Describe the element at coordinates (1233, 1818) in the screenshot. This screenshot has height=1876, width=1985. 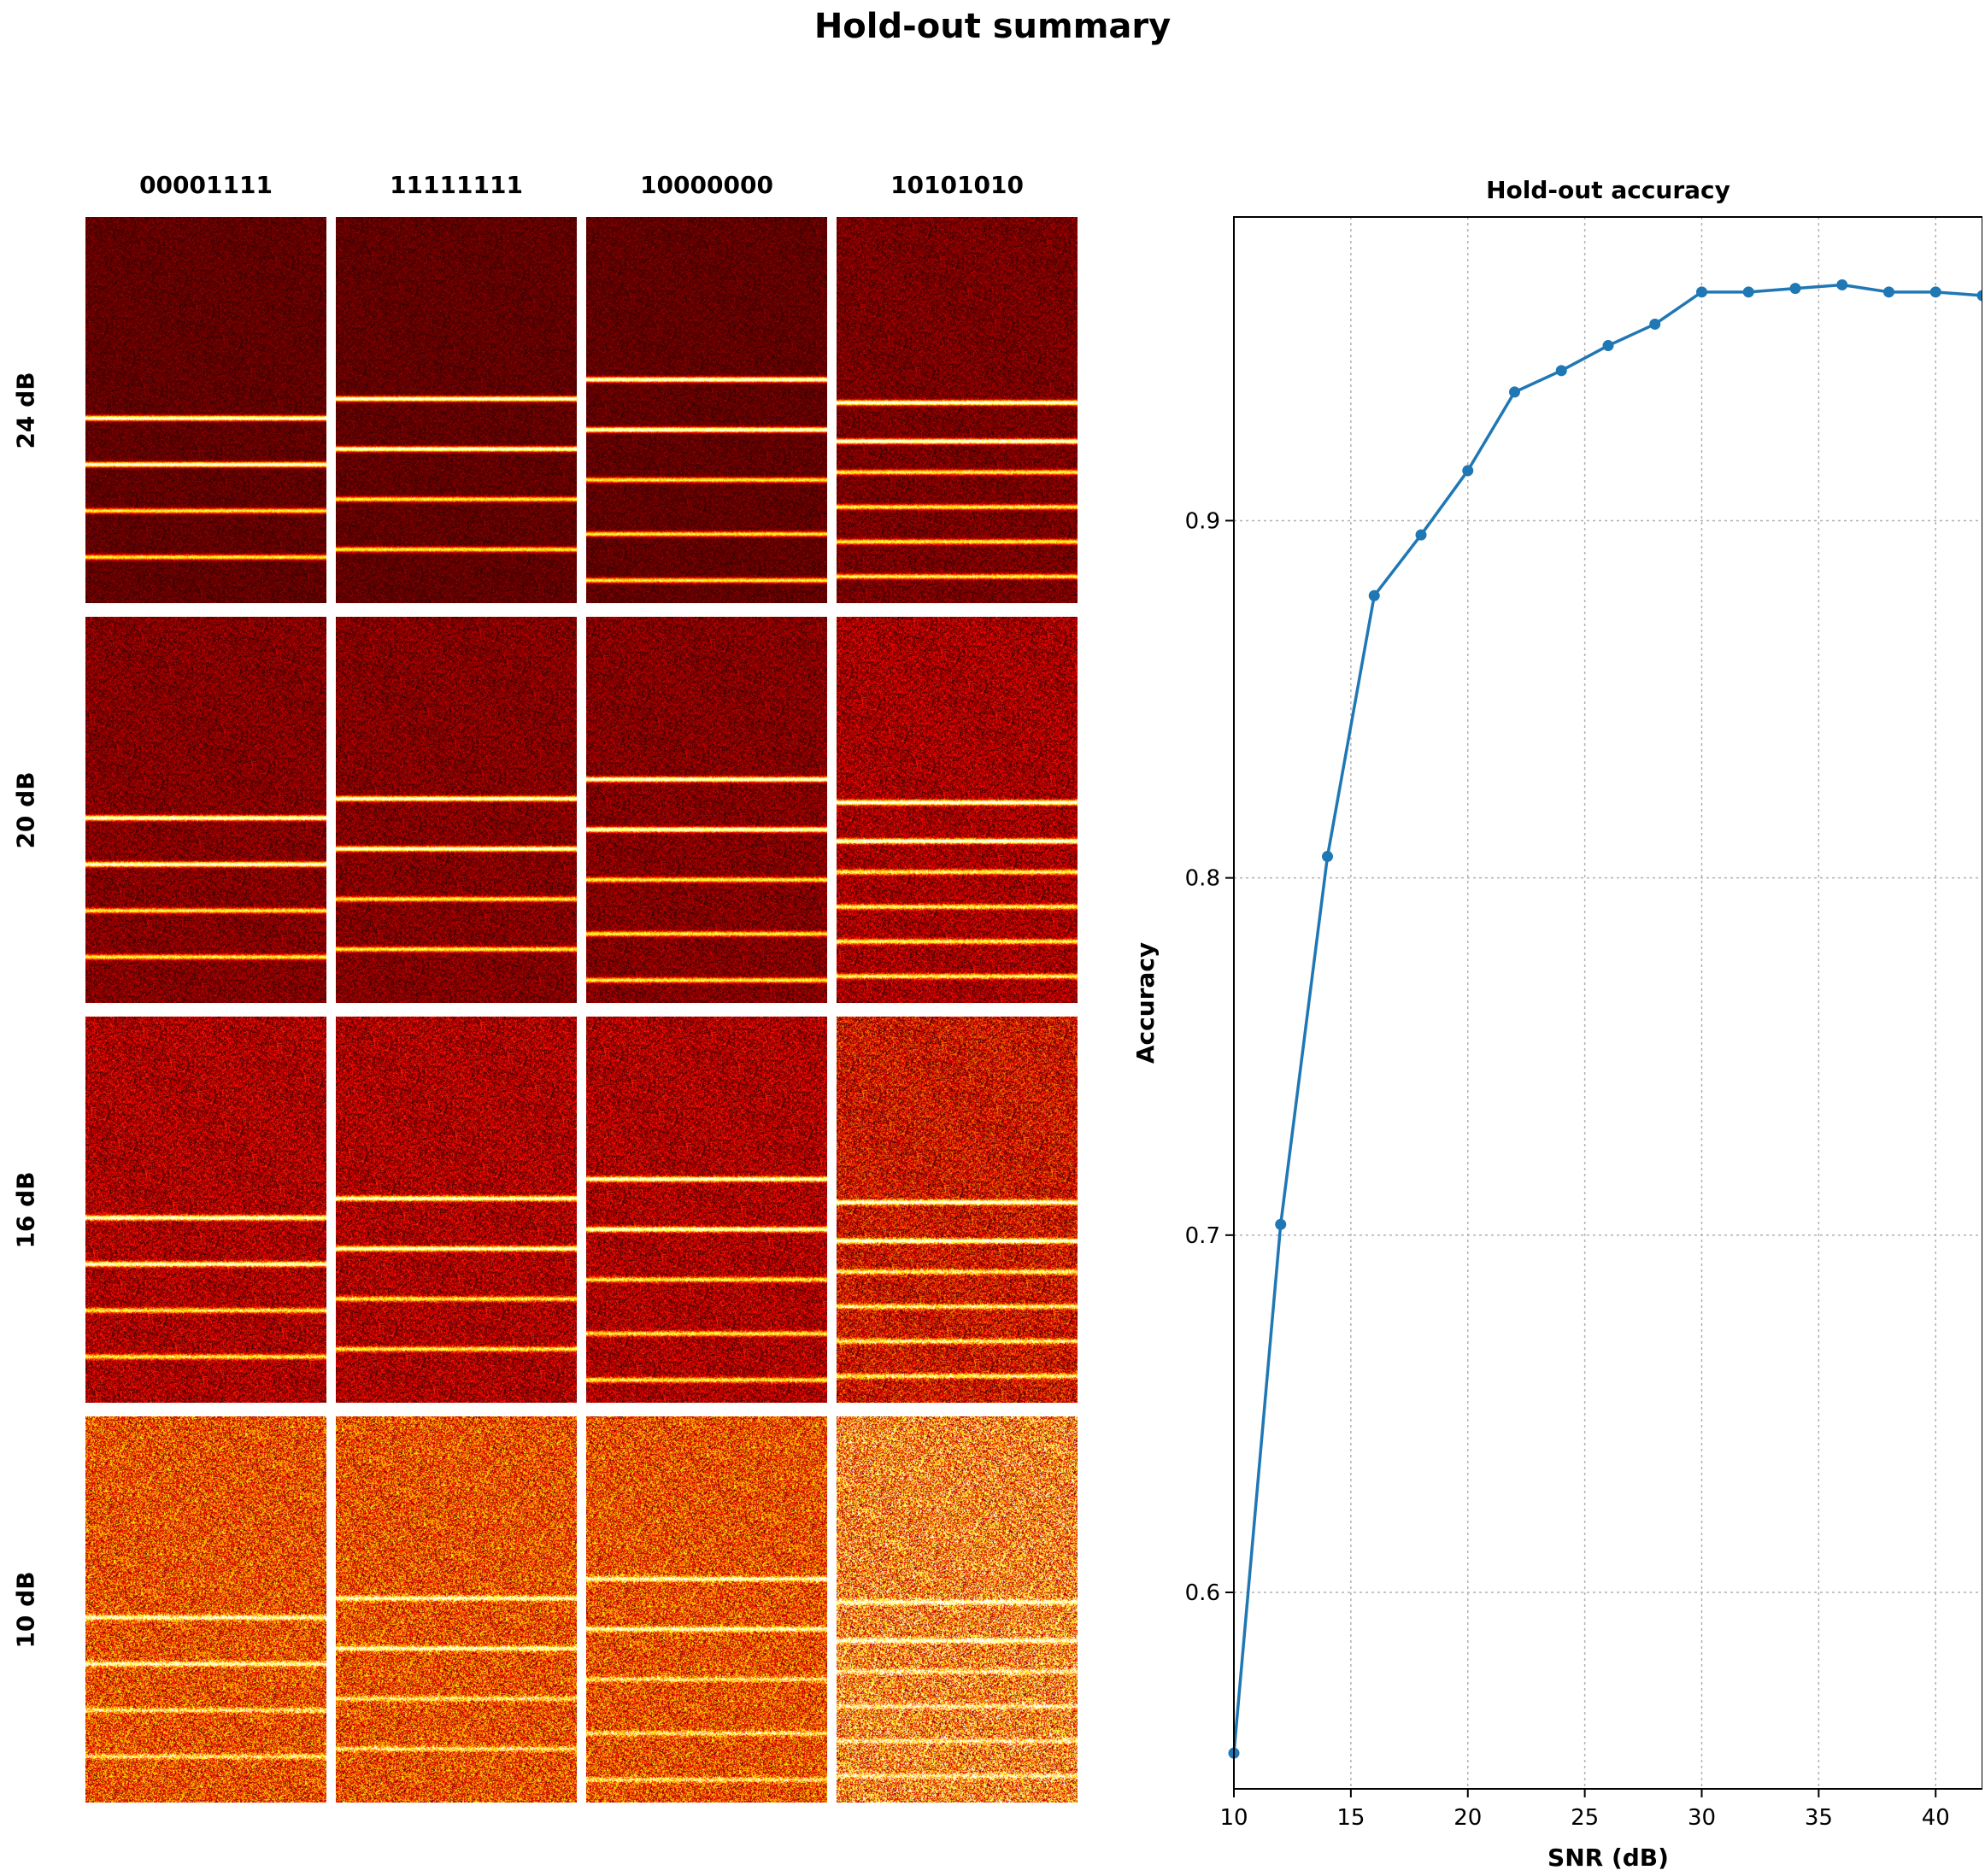
I see `x-tick-label: 10` at that location.